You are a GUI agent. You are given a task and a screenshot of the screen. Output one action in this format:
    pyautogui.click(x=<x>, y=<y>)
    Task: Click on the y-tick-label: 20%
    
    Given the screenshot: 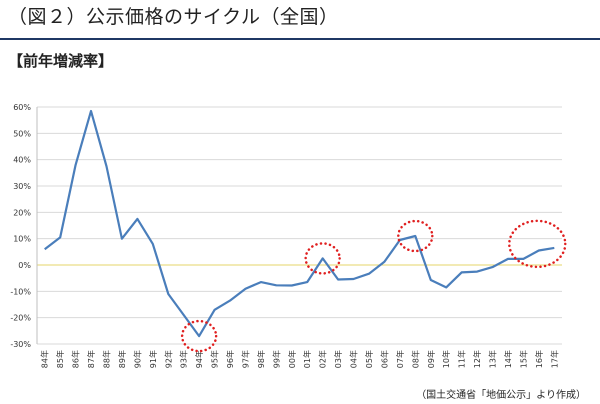 What is the action you would take?
    pyautogui.click(x=22, y=212)
    